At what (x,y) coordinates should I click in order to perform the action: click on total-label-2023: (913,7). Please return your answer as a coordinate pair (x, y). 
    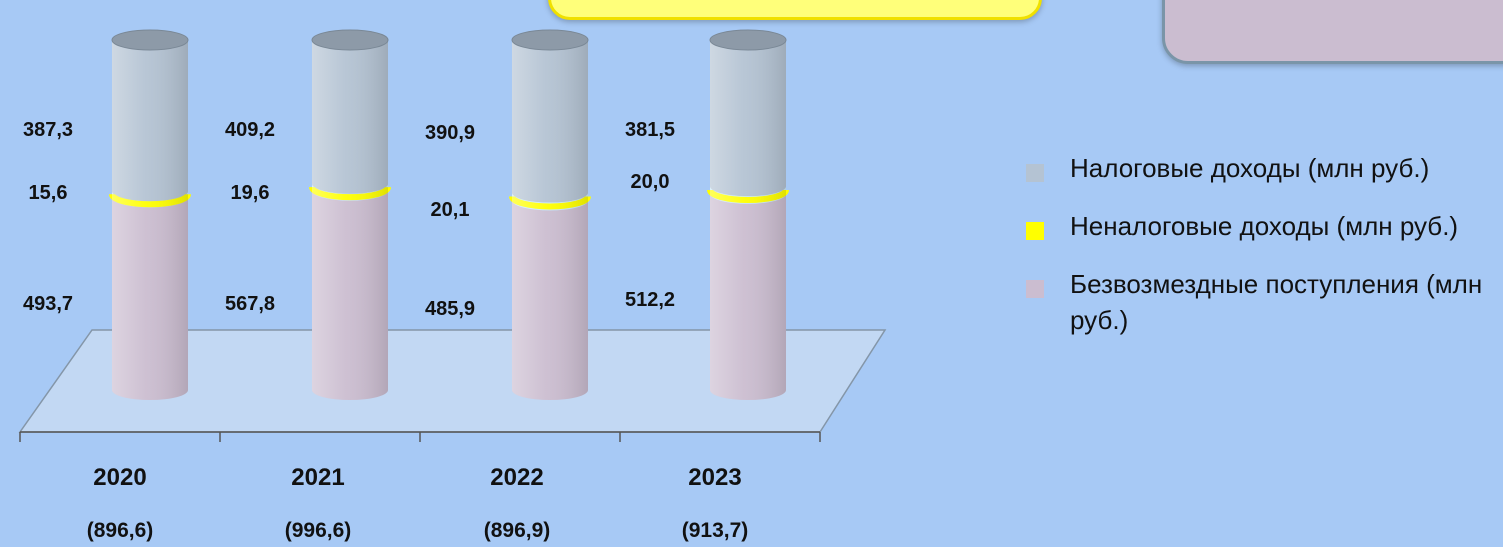
    Looking at the image, I should click on (715, 530).